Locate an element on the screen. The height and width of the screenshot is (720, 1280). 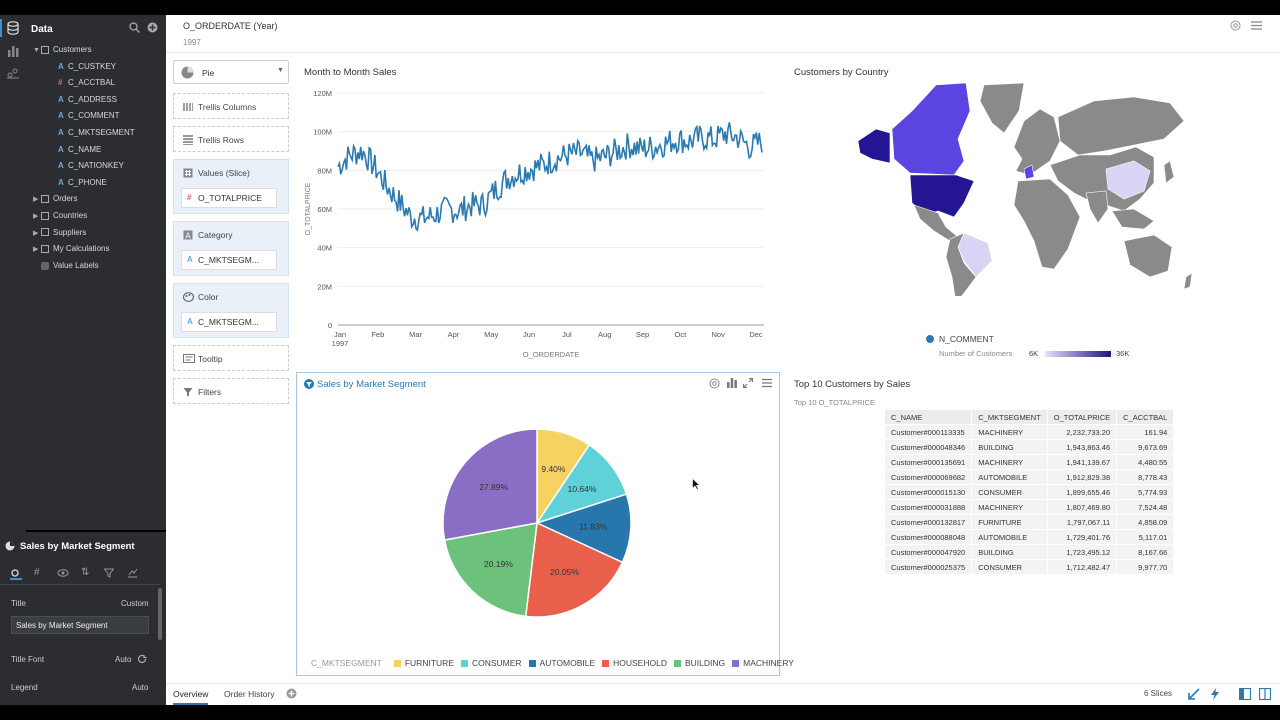
trellis-columns-shelf: Trellis Columns is located at coordinates (231, 106).